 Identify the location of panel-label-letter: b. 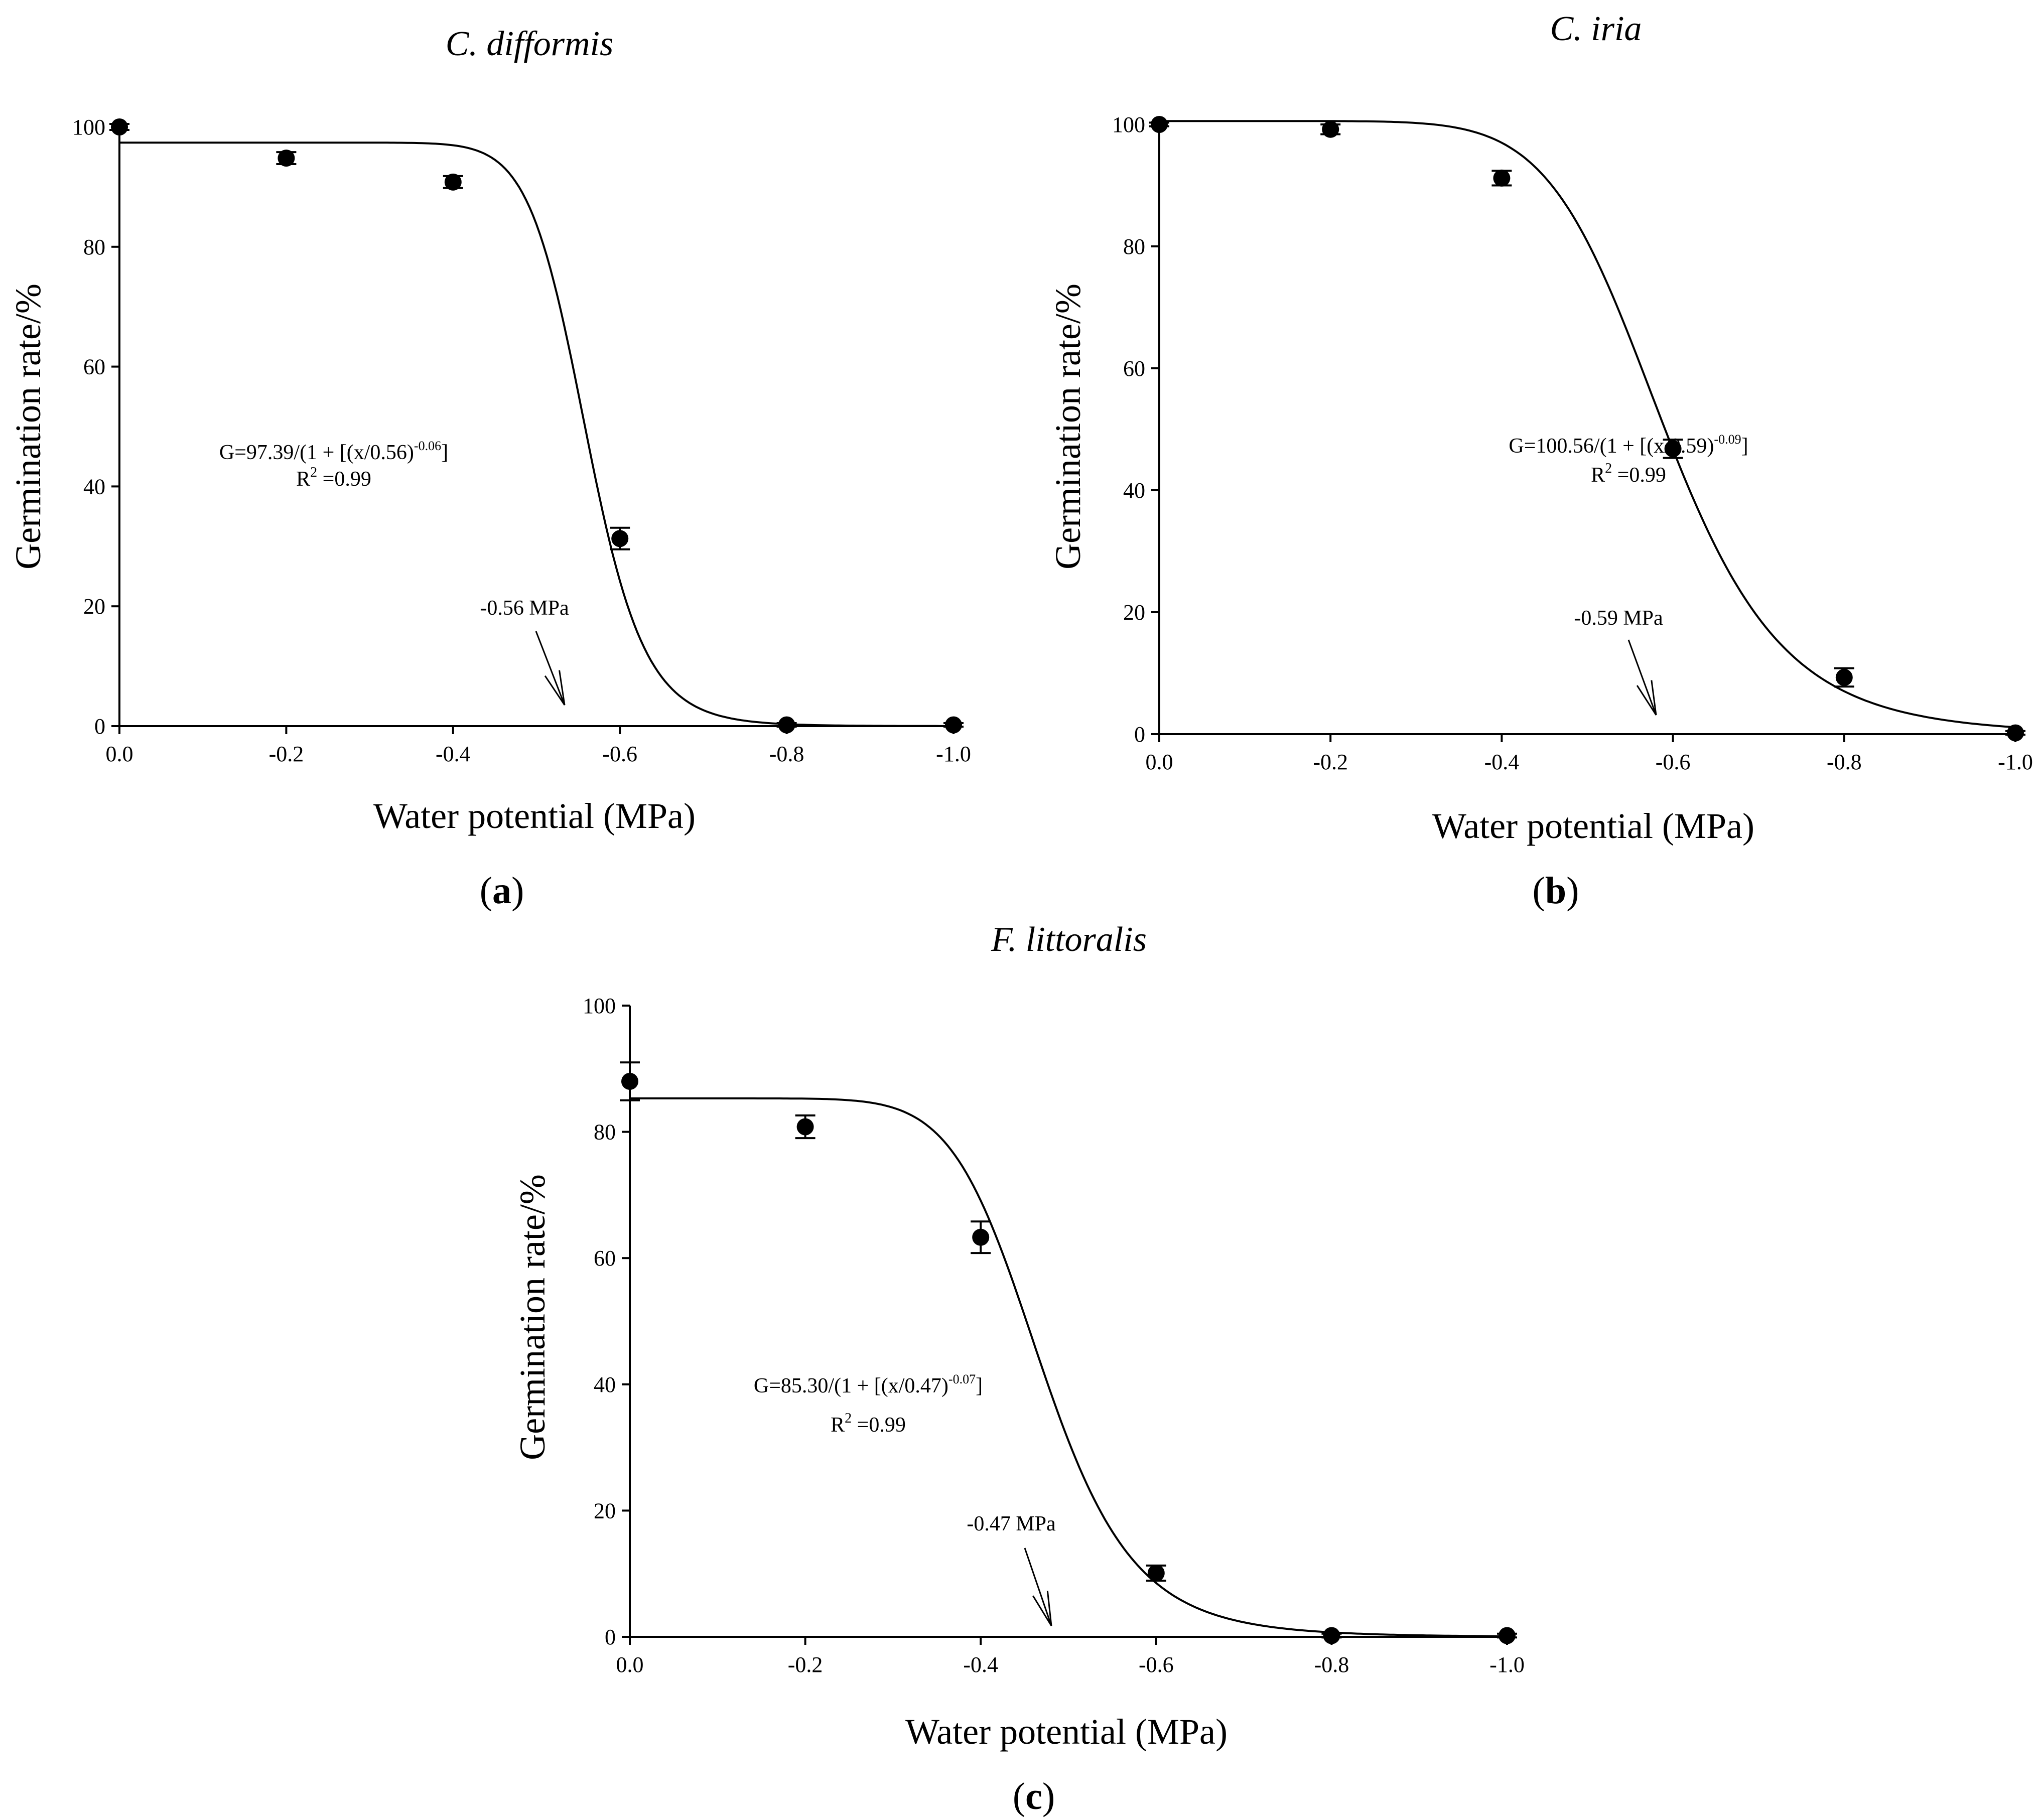
(1555, 891).